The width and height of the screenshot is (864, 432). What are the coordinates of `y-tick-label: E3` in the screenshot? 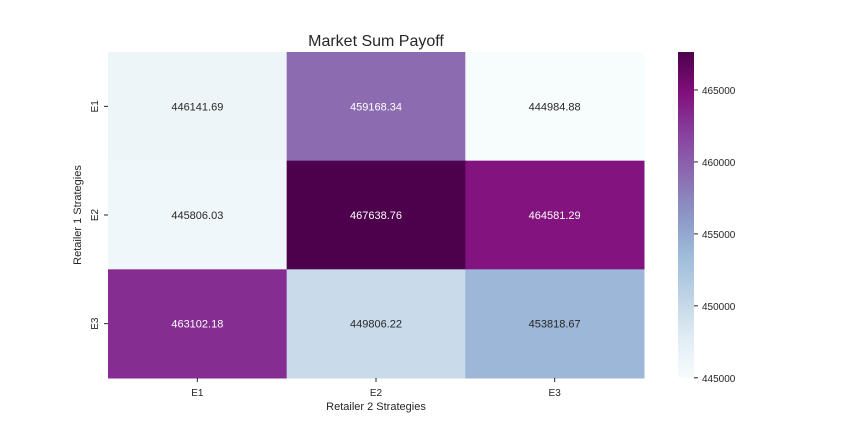 It's located at (95, 323).